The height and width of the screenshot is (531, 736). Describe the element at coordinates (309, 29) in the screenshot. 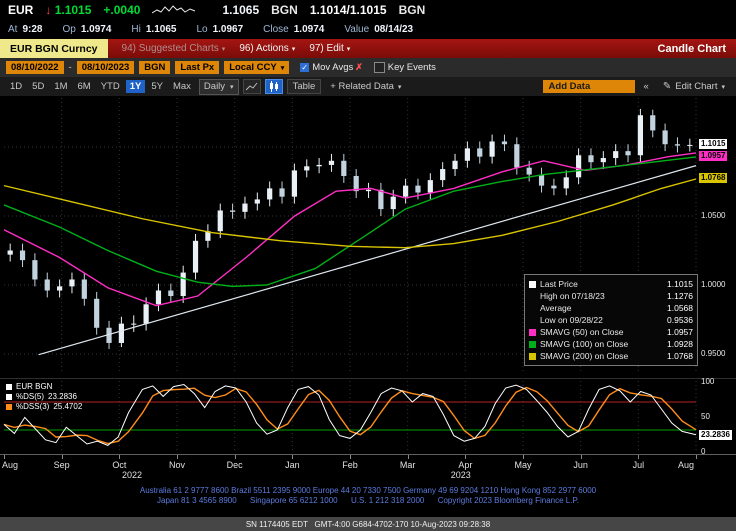

I see `quote-field-value: 1.0974` at that location.